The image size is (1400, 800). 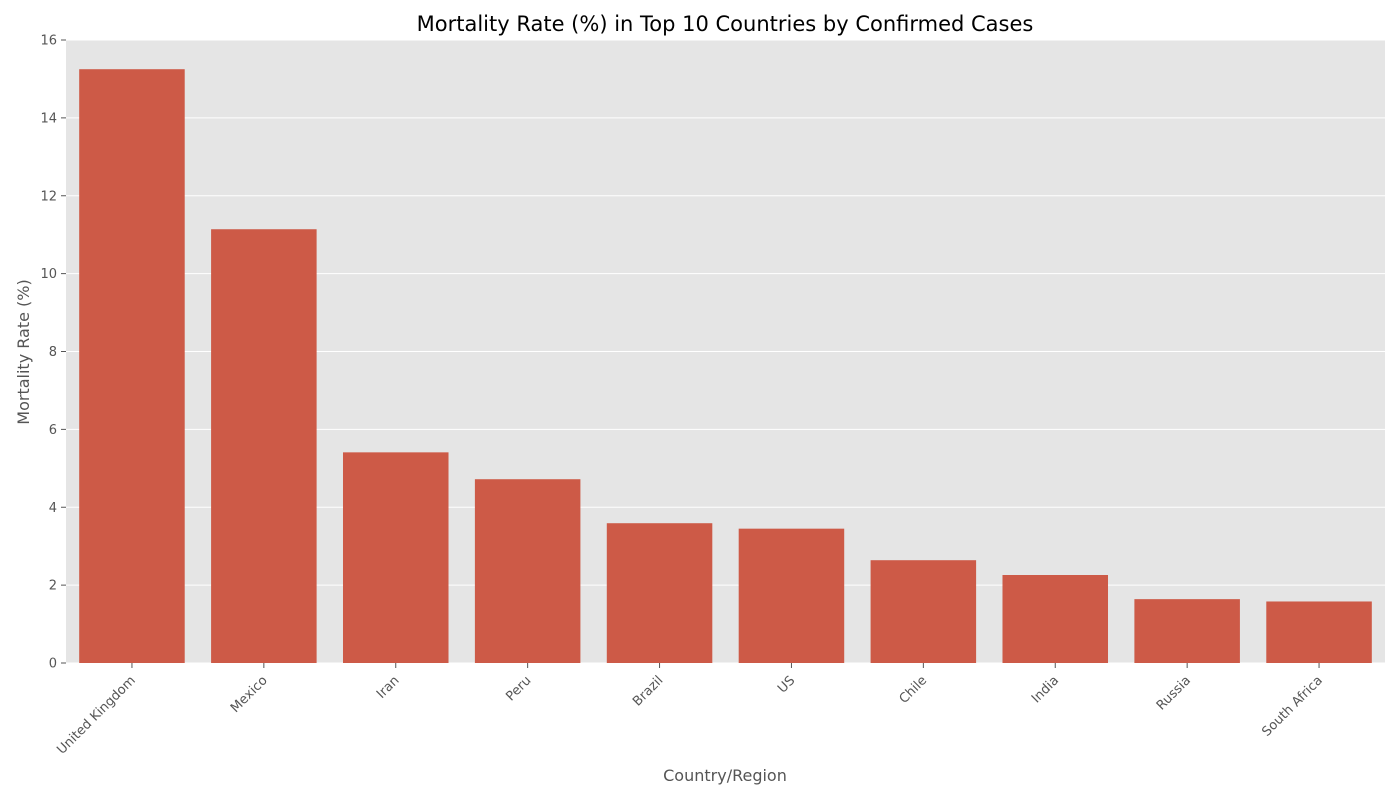 I want to click on x-tick-label: United Kingdom, so click(x=96, y=715).